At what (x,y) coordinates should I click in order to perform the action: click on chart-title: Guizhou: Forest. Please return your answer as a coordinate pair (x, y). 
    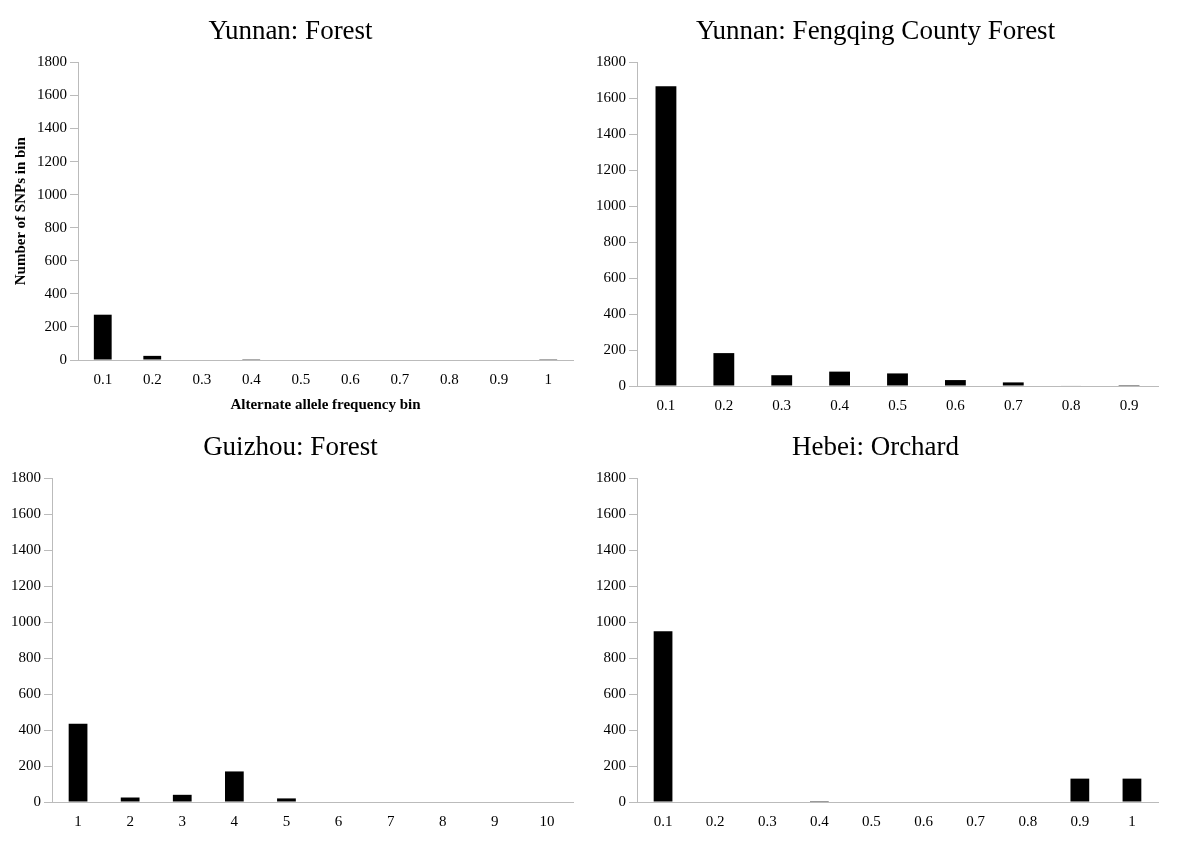
    Looking at the image, I should click on (291, 446).